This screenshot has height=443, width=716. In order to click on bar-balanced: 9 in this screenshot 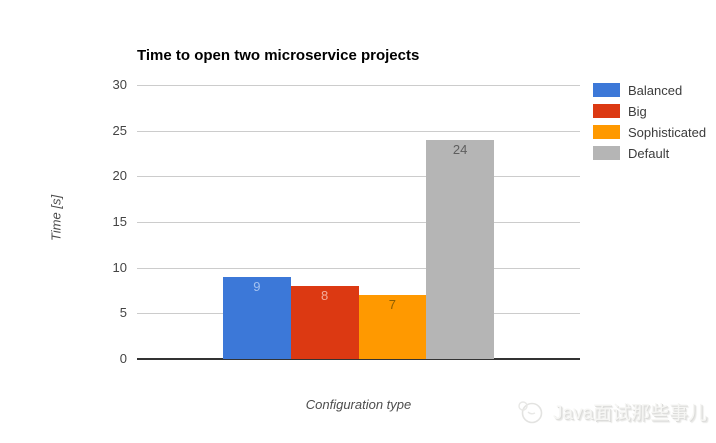, I will do `click(257, 317)`.